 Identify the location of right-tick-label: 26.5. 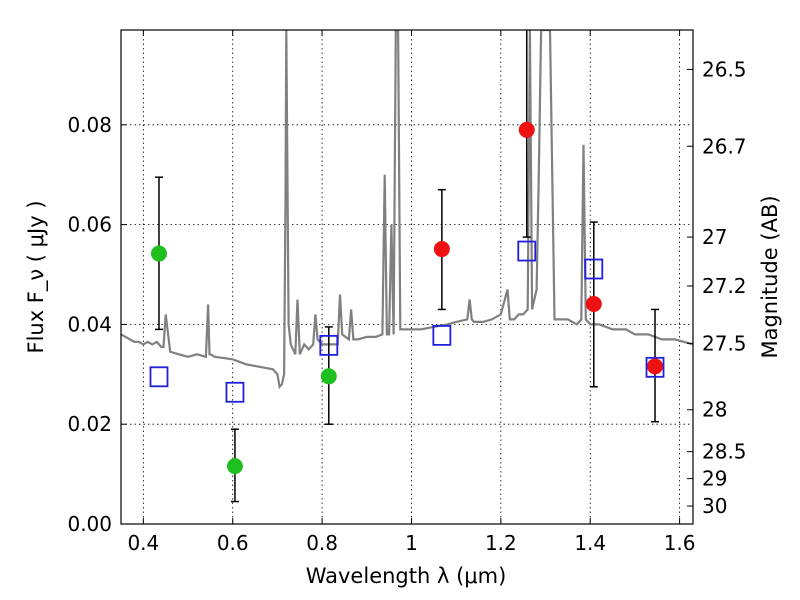
(724, 69).